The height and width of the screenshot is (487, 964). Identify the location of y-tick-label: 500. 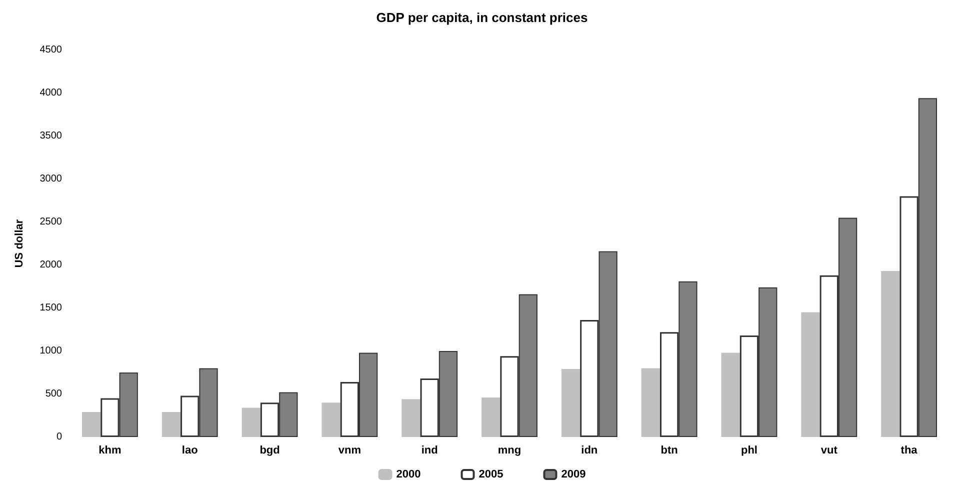
(53, 394).